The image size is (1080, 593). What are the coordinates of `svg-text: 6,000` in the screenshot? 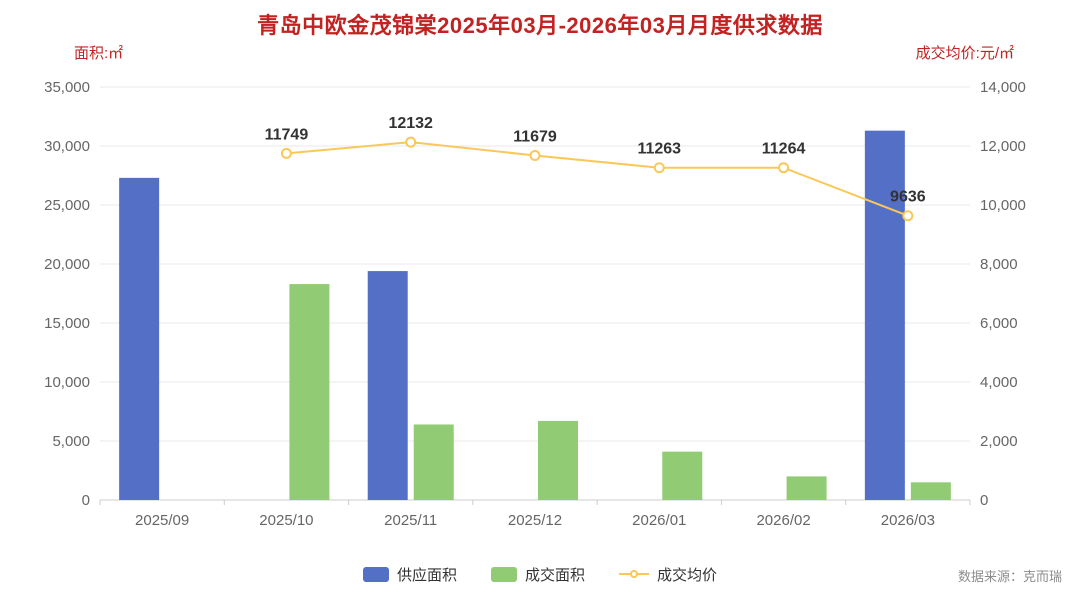 It's located at (999, 323).